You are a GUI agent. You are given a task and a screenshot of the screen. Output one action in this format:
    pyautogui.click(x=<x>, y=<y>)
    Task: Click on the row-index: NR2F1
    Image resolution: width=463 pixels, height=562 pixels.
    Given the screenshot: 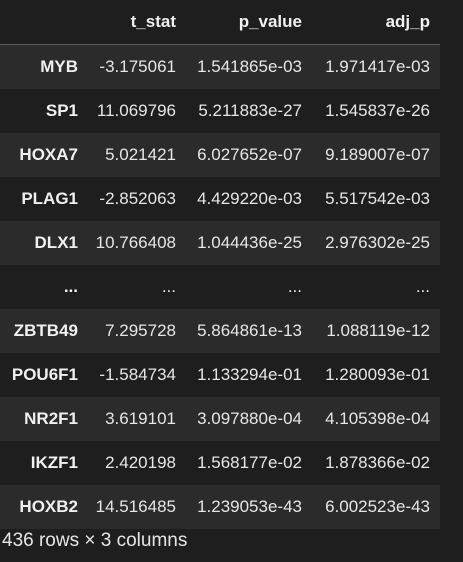 What is the action you would take?
    pyautogui.click(x=51, y=418)
    